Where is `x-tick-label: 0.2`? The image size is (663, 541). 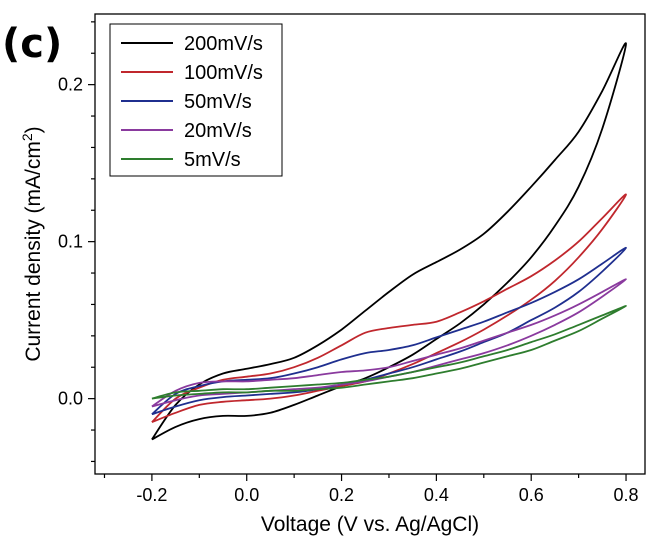
x-tick-label: 0.2 is located at coordinates (341, 495).